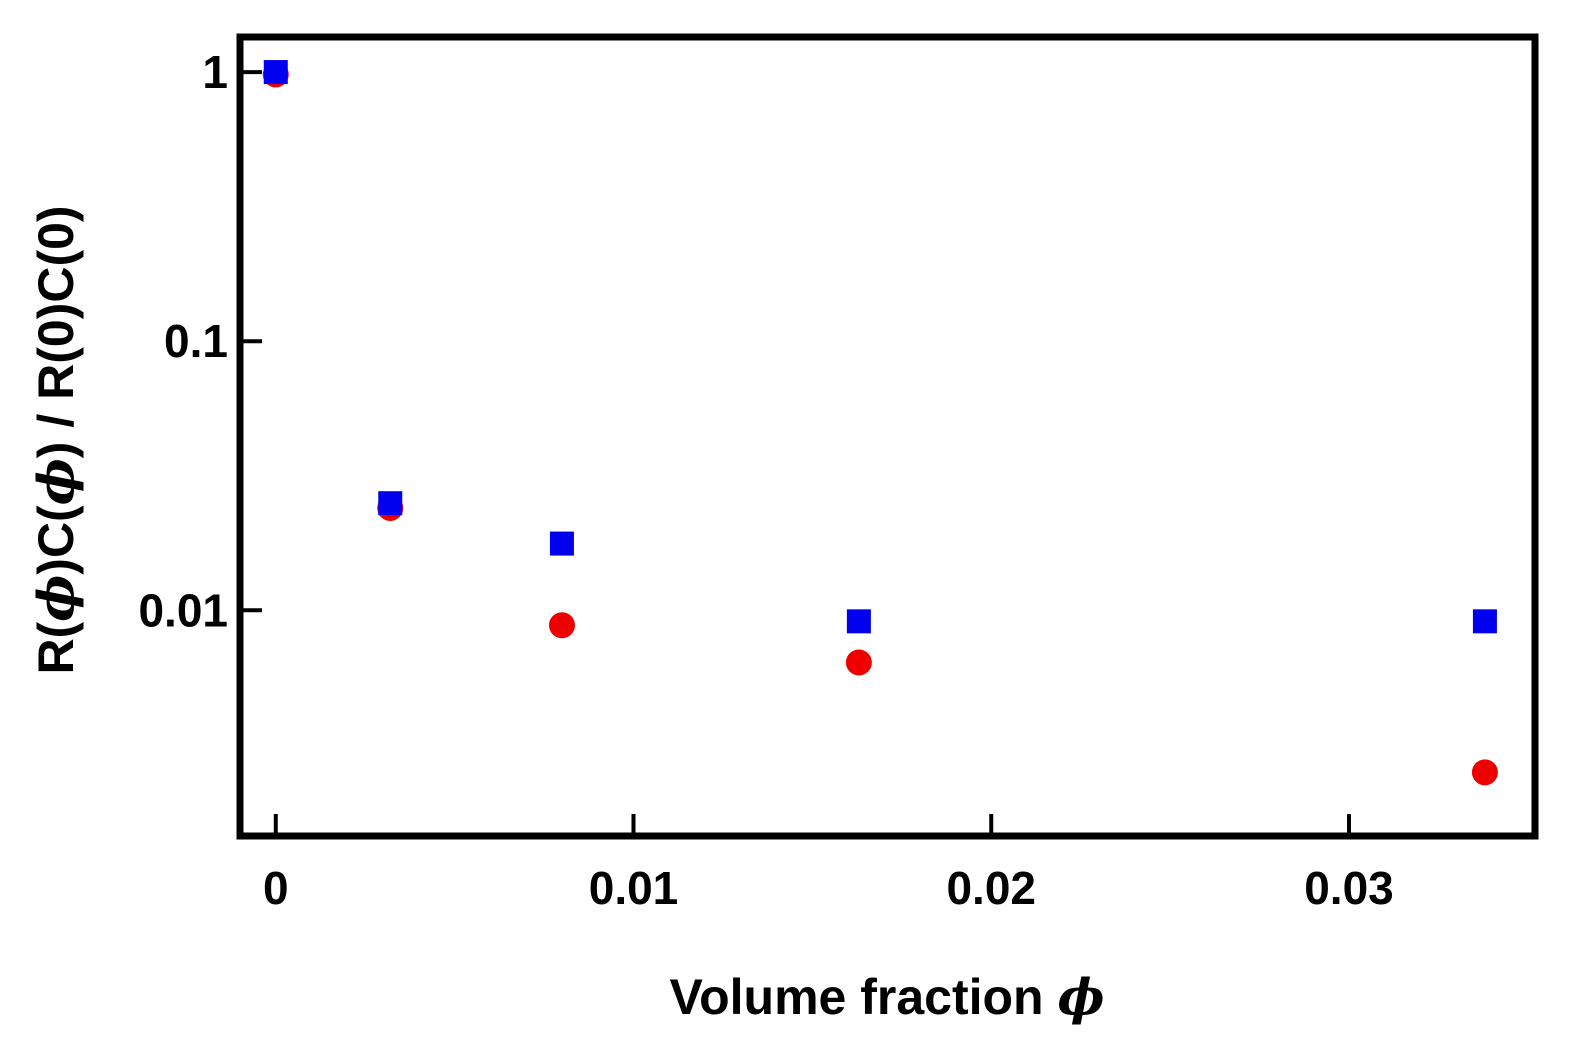 The width and height of the screenshot is (1592, 1043). Describe the element at coordinates (56, 331) in the screenshot. I see `y-axis-title-part-3: ) / R(0)C(0)` at that location.